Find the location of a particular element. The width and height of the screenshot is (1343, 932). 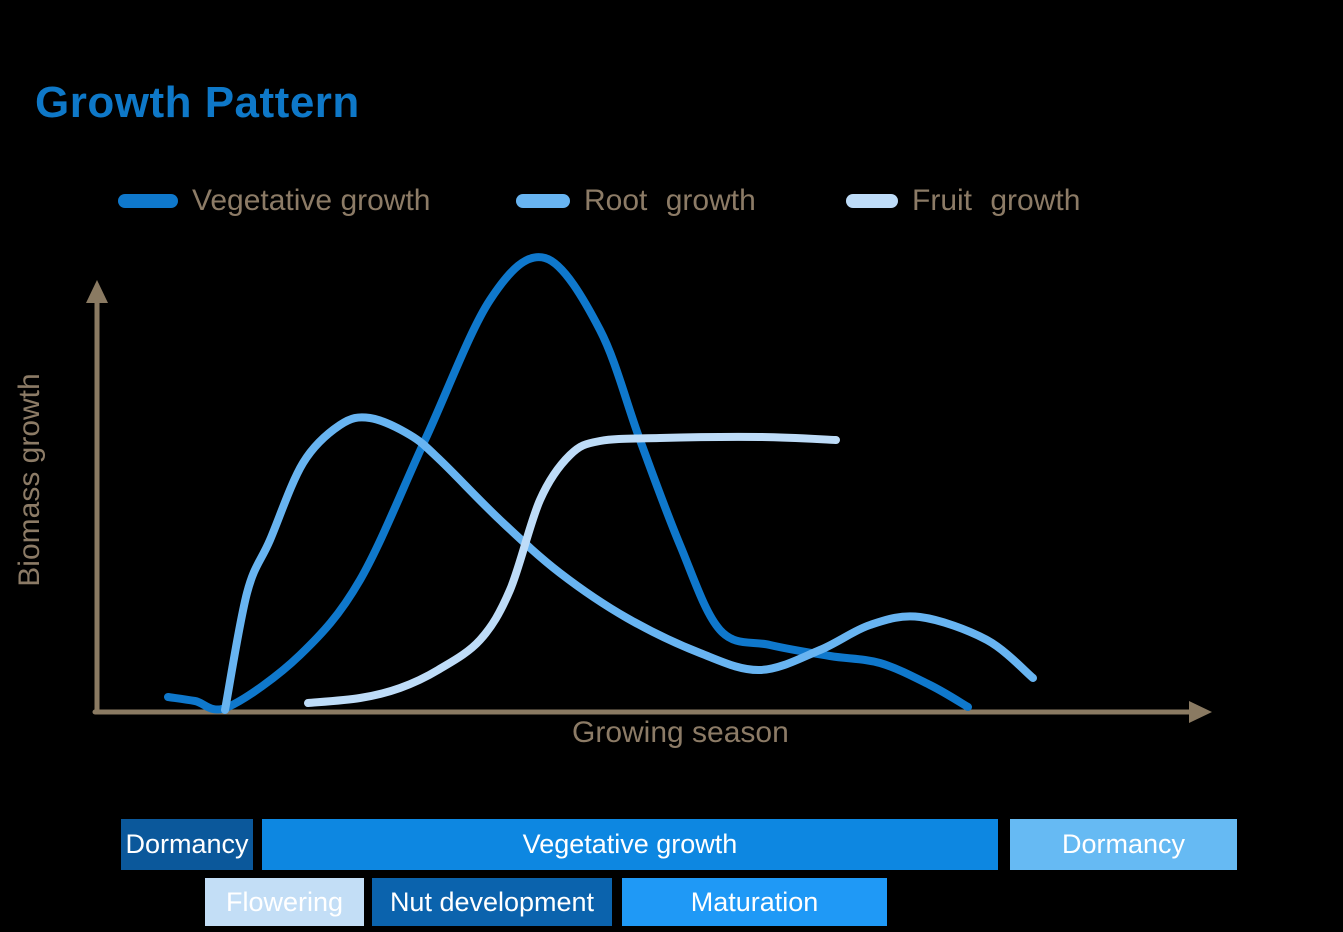

legend-swatch-fruit-icon is located at coordinates (872, 201).